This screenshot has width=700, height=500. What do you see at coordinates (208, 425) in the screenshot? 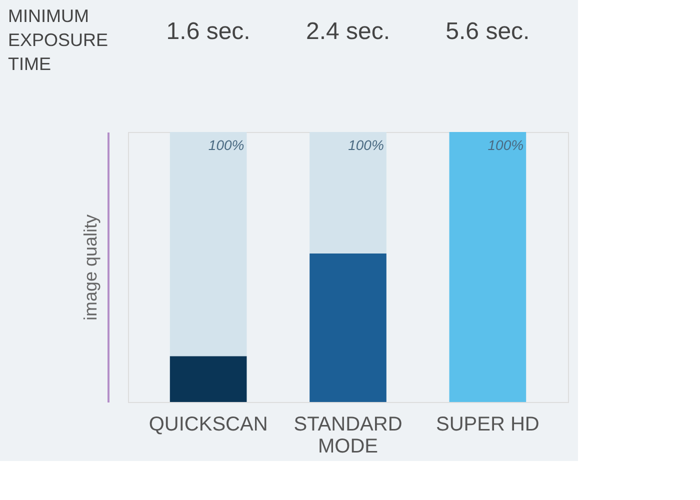
I see `x-tick-label: QUICKSCAN` at bounding box center [208, 425].